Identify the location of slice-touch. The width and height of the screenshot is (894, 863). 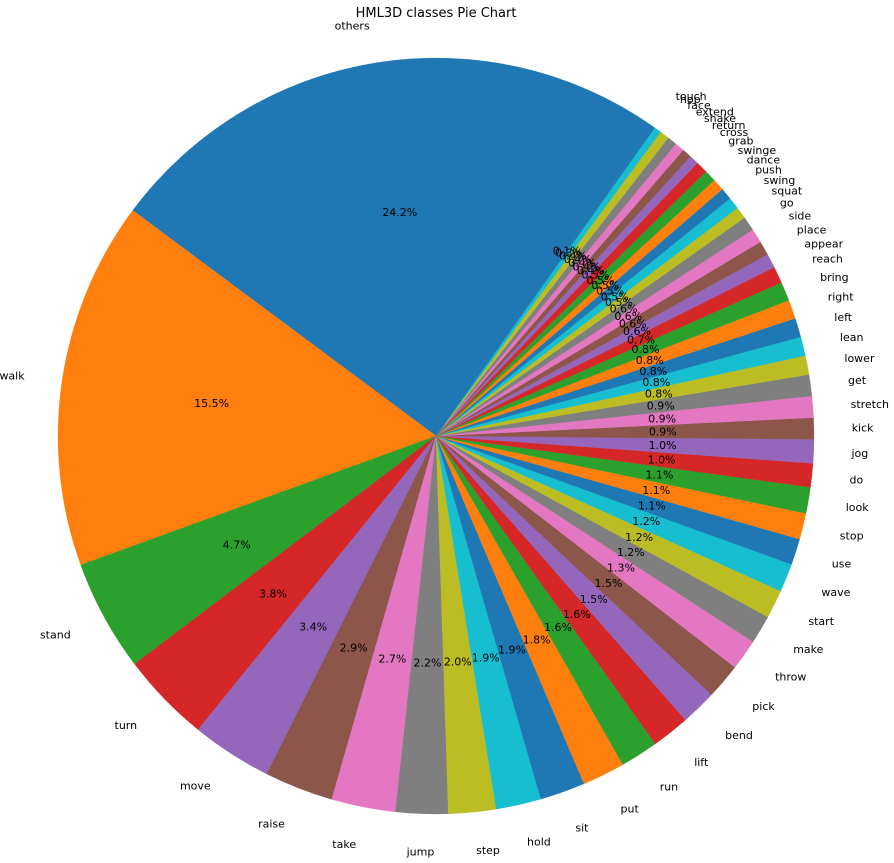
(545, 281).